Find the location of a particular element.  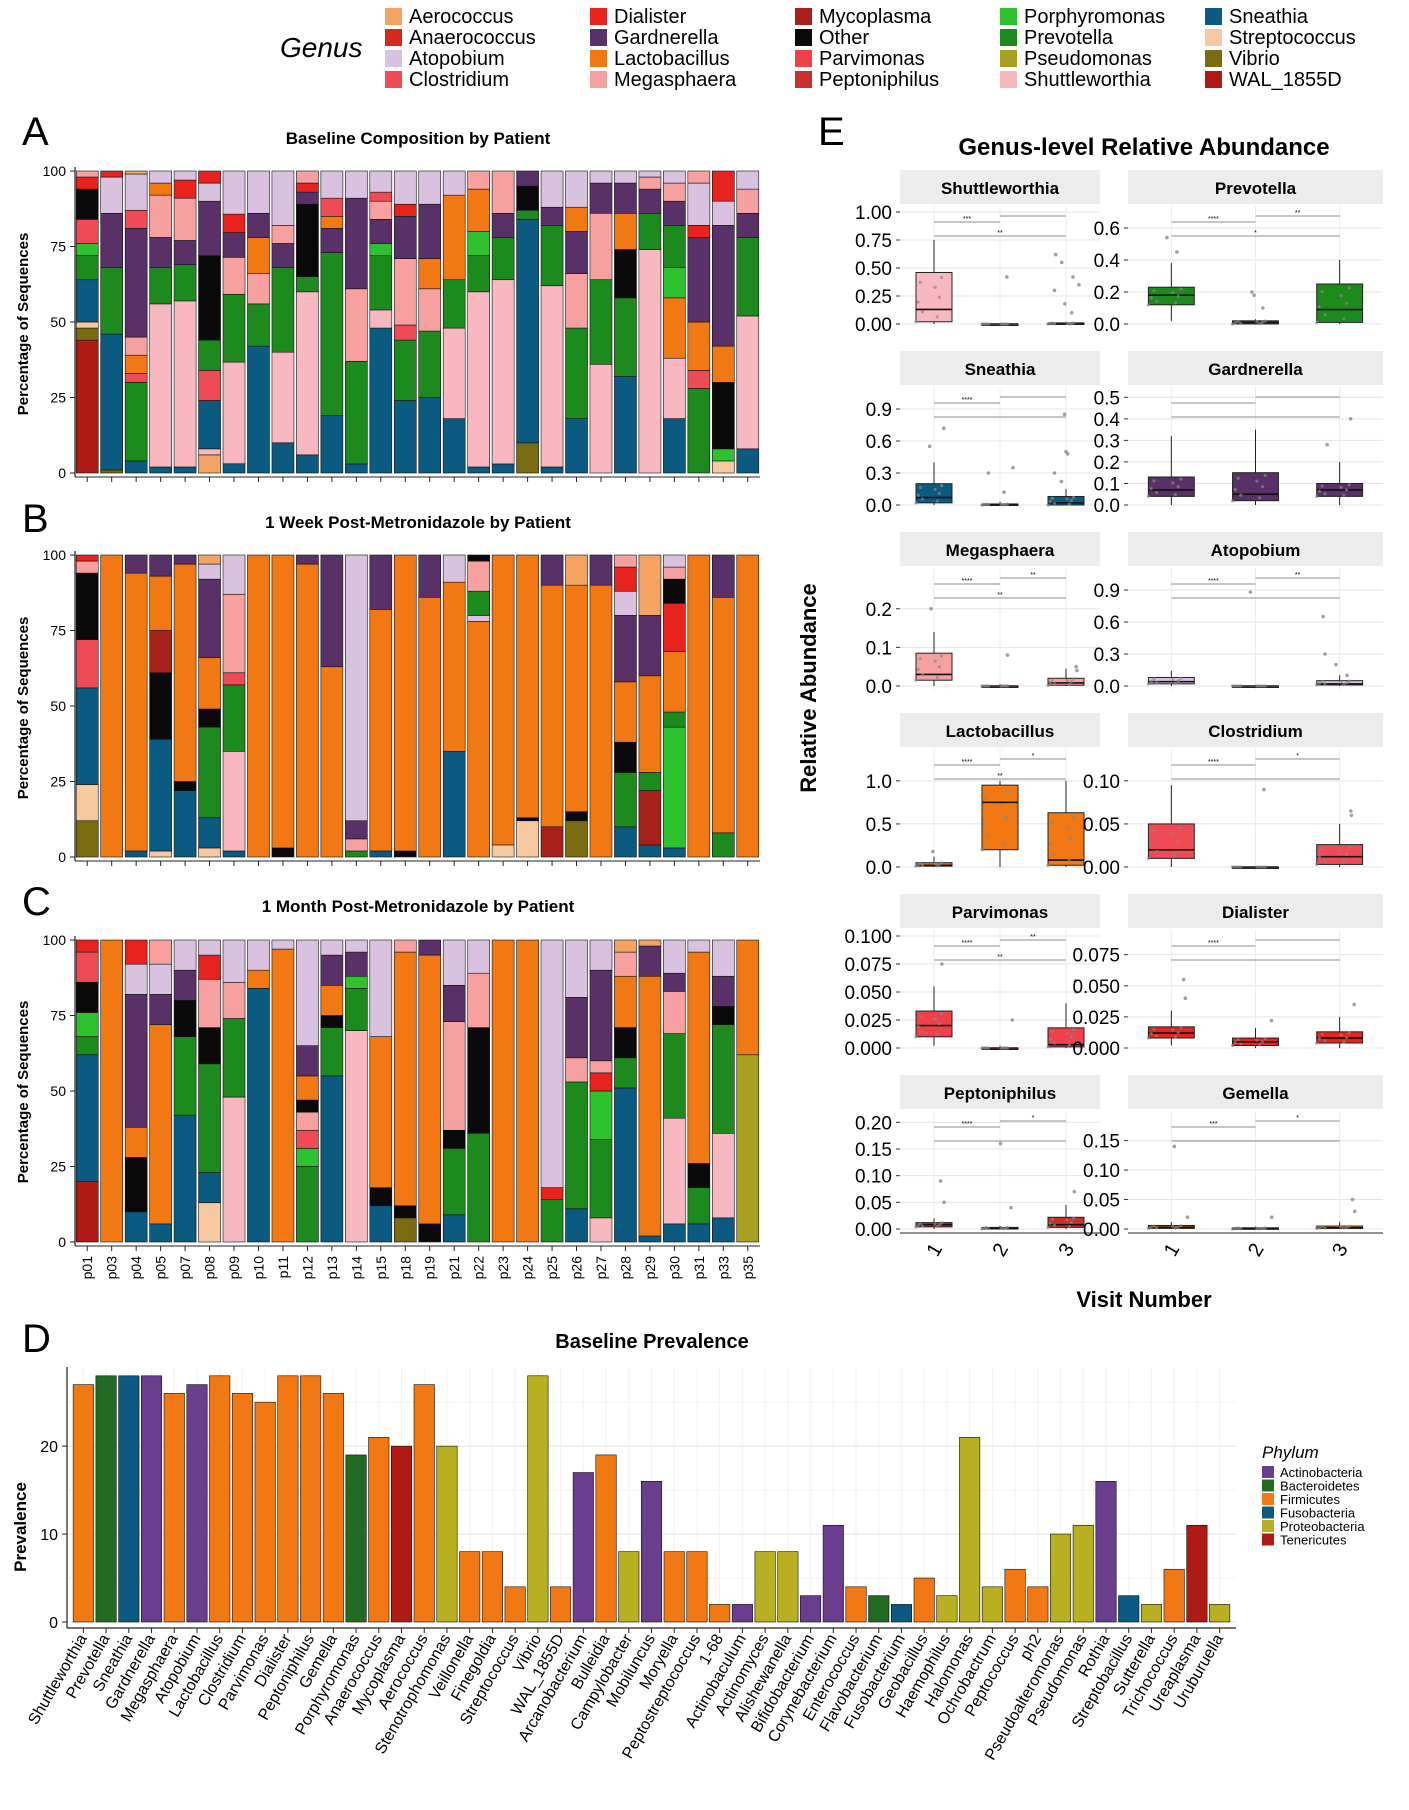

y-tick-label: 0.0 is located at coordinates (879, 687).